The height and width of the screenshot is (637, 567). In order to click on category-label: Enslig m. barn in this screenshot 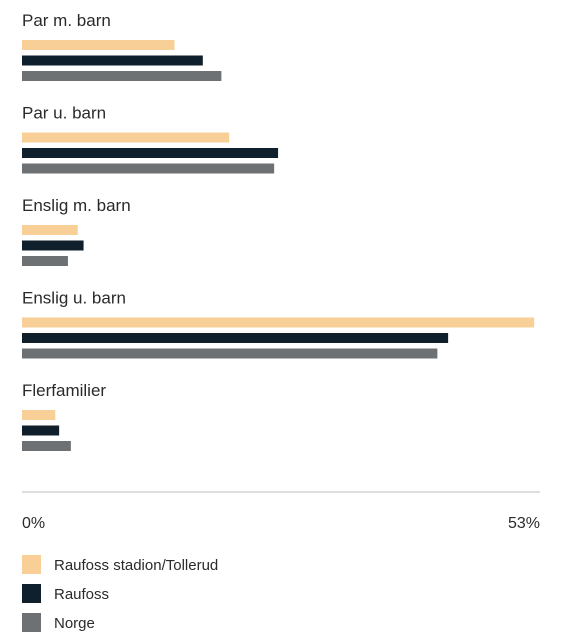, I will do `click(76, 205)`.